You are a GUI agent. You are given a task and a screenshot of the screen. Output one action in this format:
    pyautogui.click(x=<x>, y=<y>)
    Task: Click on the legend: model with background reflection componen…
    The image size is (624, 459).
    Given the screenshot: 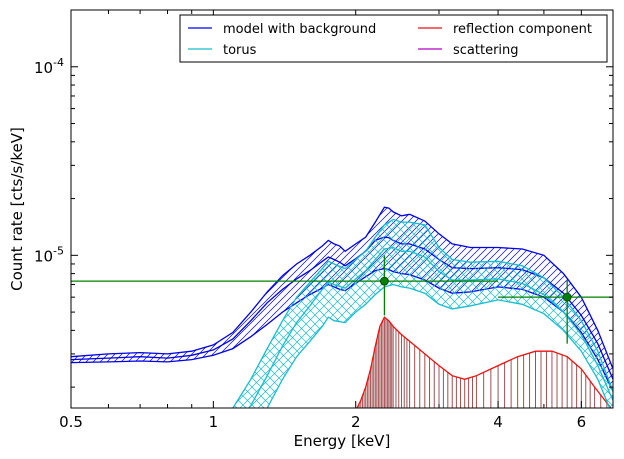 What is the action you would take?
    pyautogui.click(x=393, y=38)
    